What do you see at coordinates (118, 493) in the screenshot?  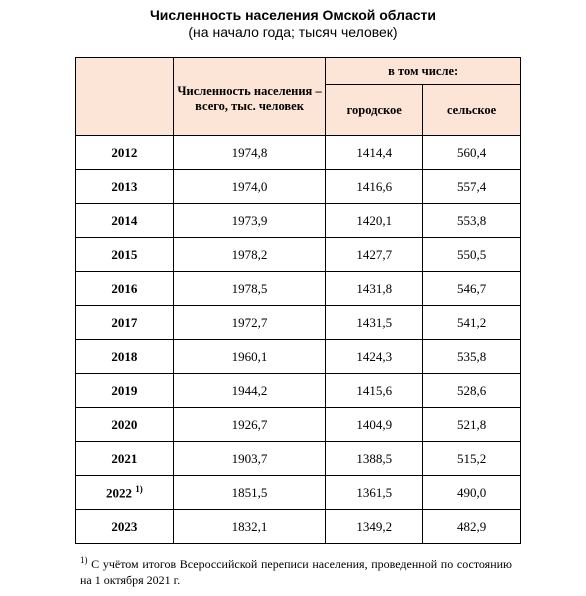 I see `year: 2022` at bounding box center [118, 493].